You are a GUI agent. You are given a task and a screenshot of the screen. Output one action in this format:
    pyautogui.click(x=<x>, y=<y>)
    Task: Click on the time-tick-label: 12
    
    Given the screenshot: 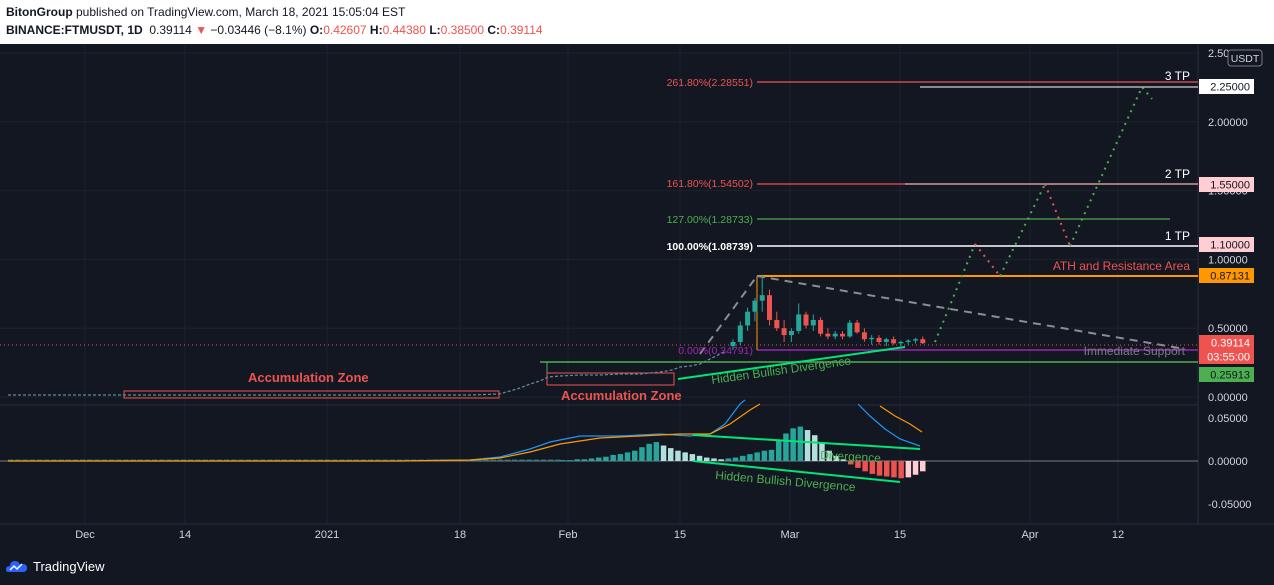 What is the action you would take?
    pyautogui.click(x=1118, y=535)
    